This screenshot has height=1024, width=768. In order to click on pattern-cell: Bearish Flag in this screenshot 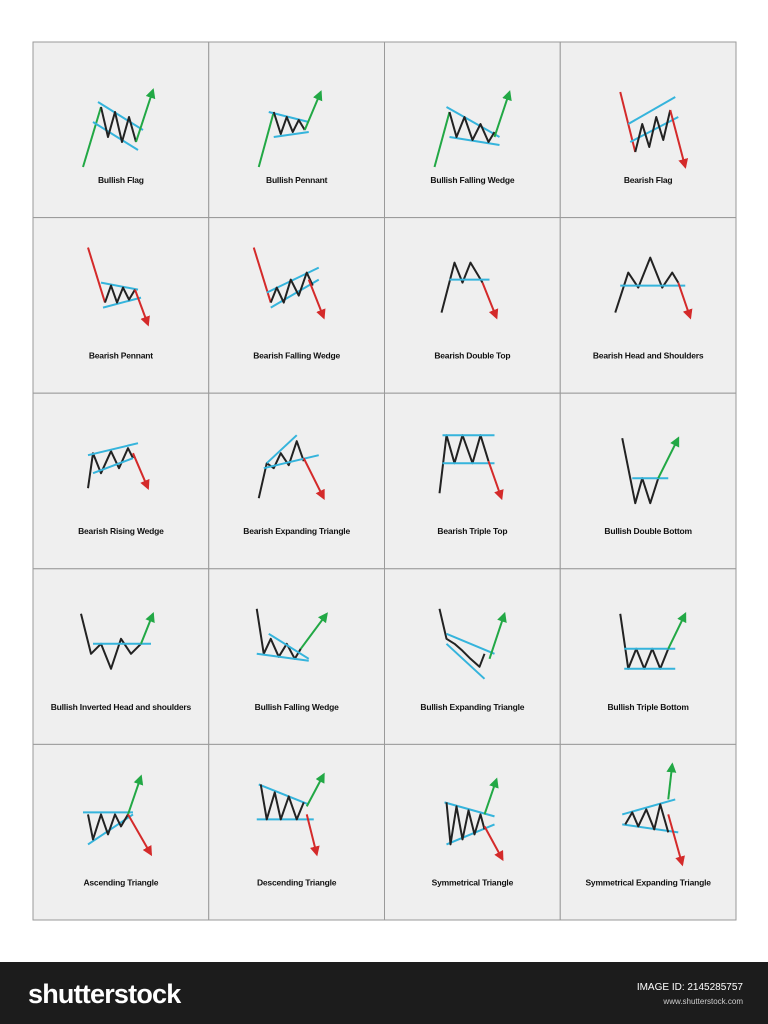, I will do `click(648, 130)`.